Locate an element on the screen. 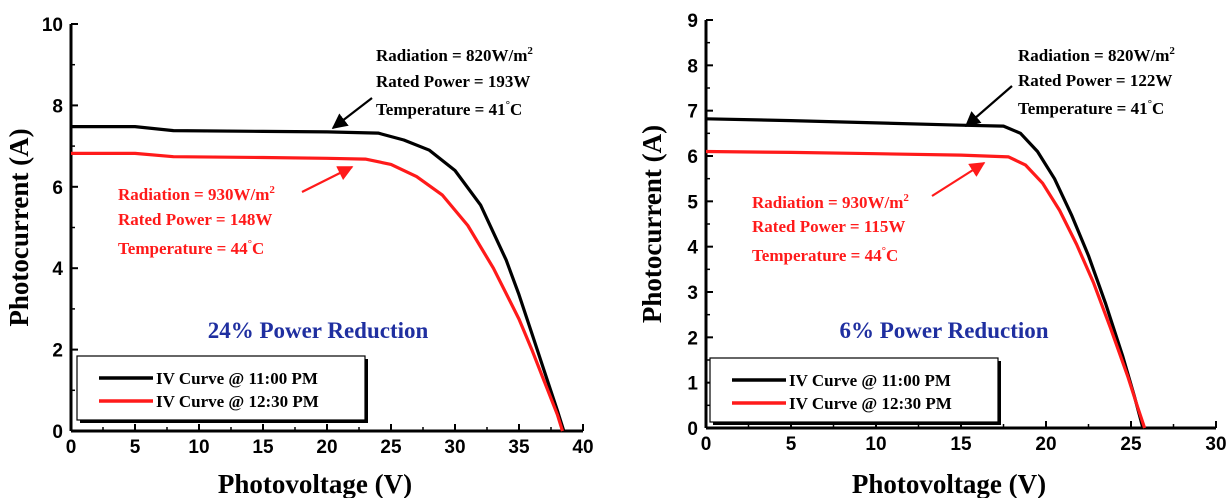  power-reduction-label: 24% Power Reduction is located at coordinates (318, 330).